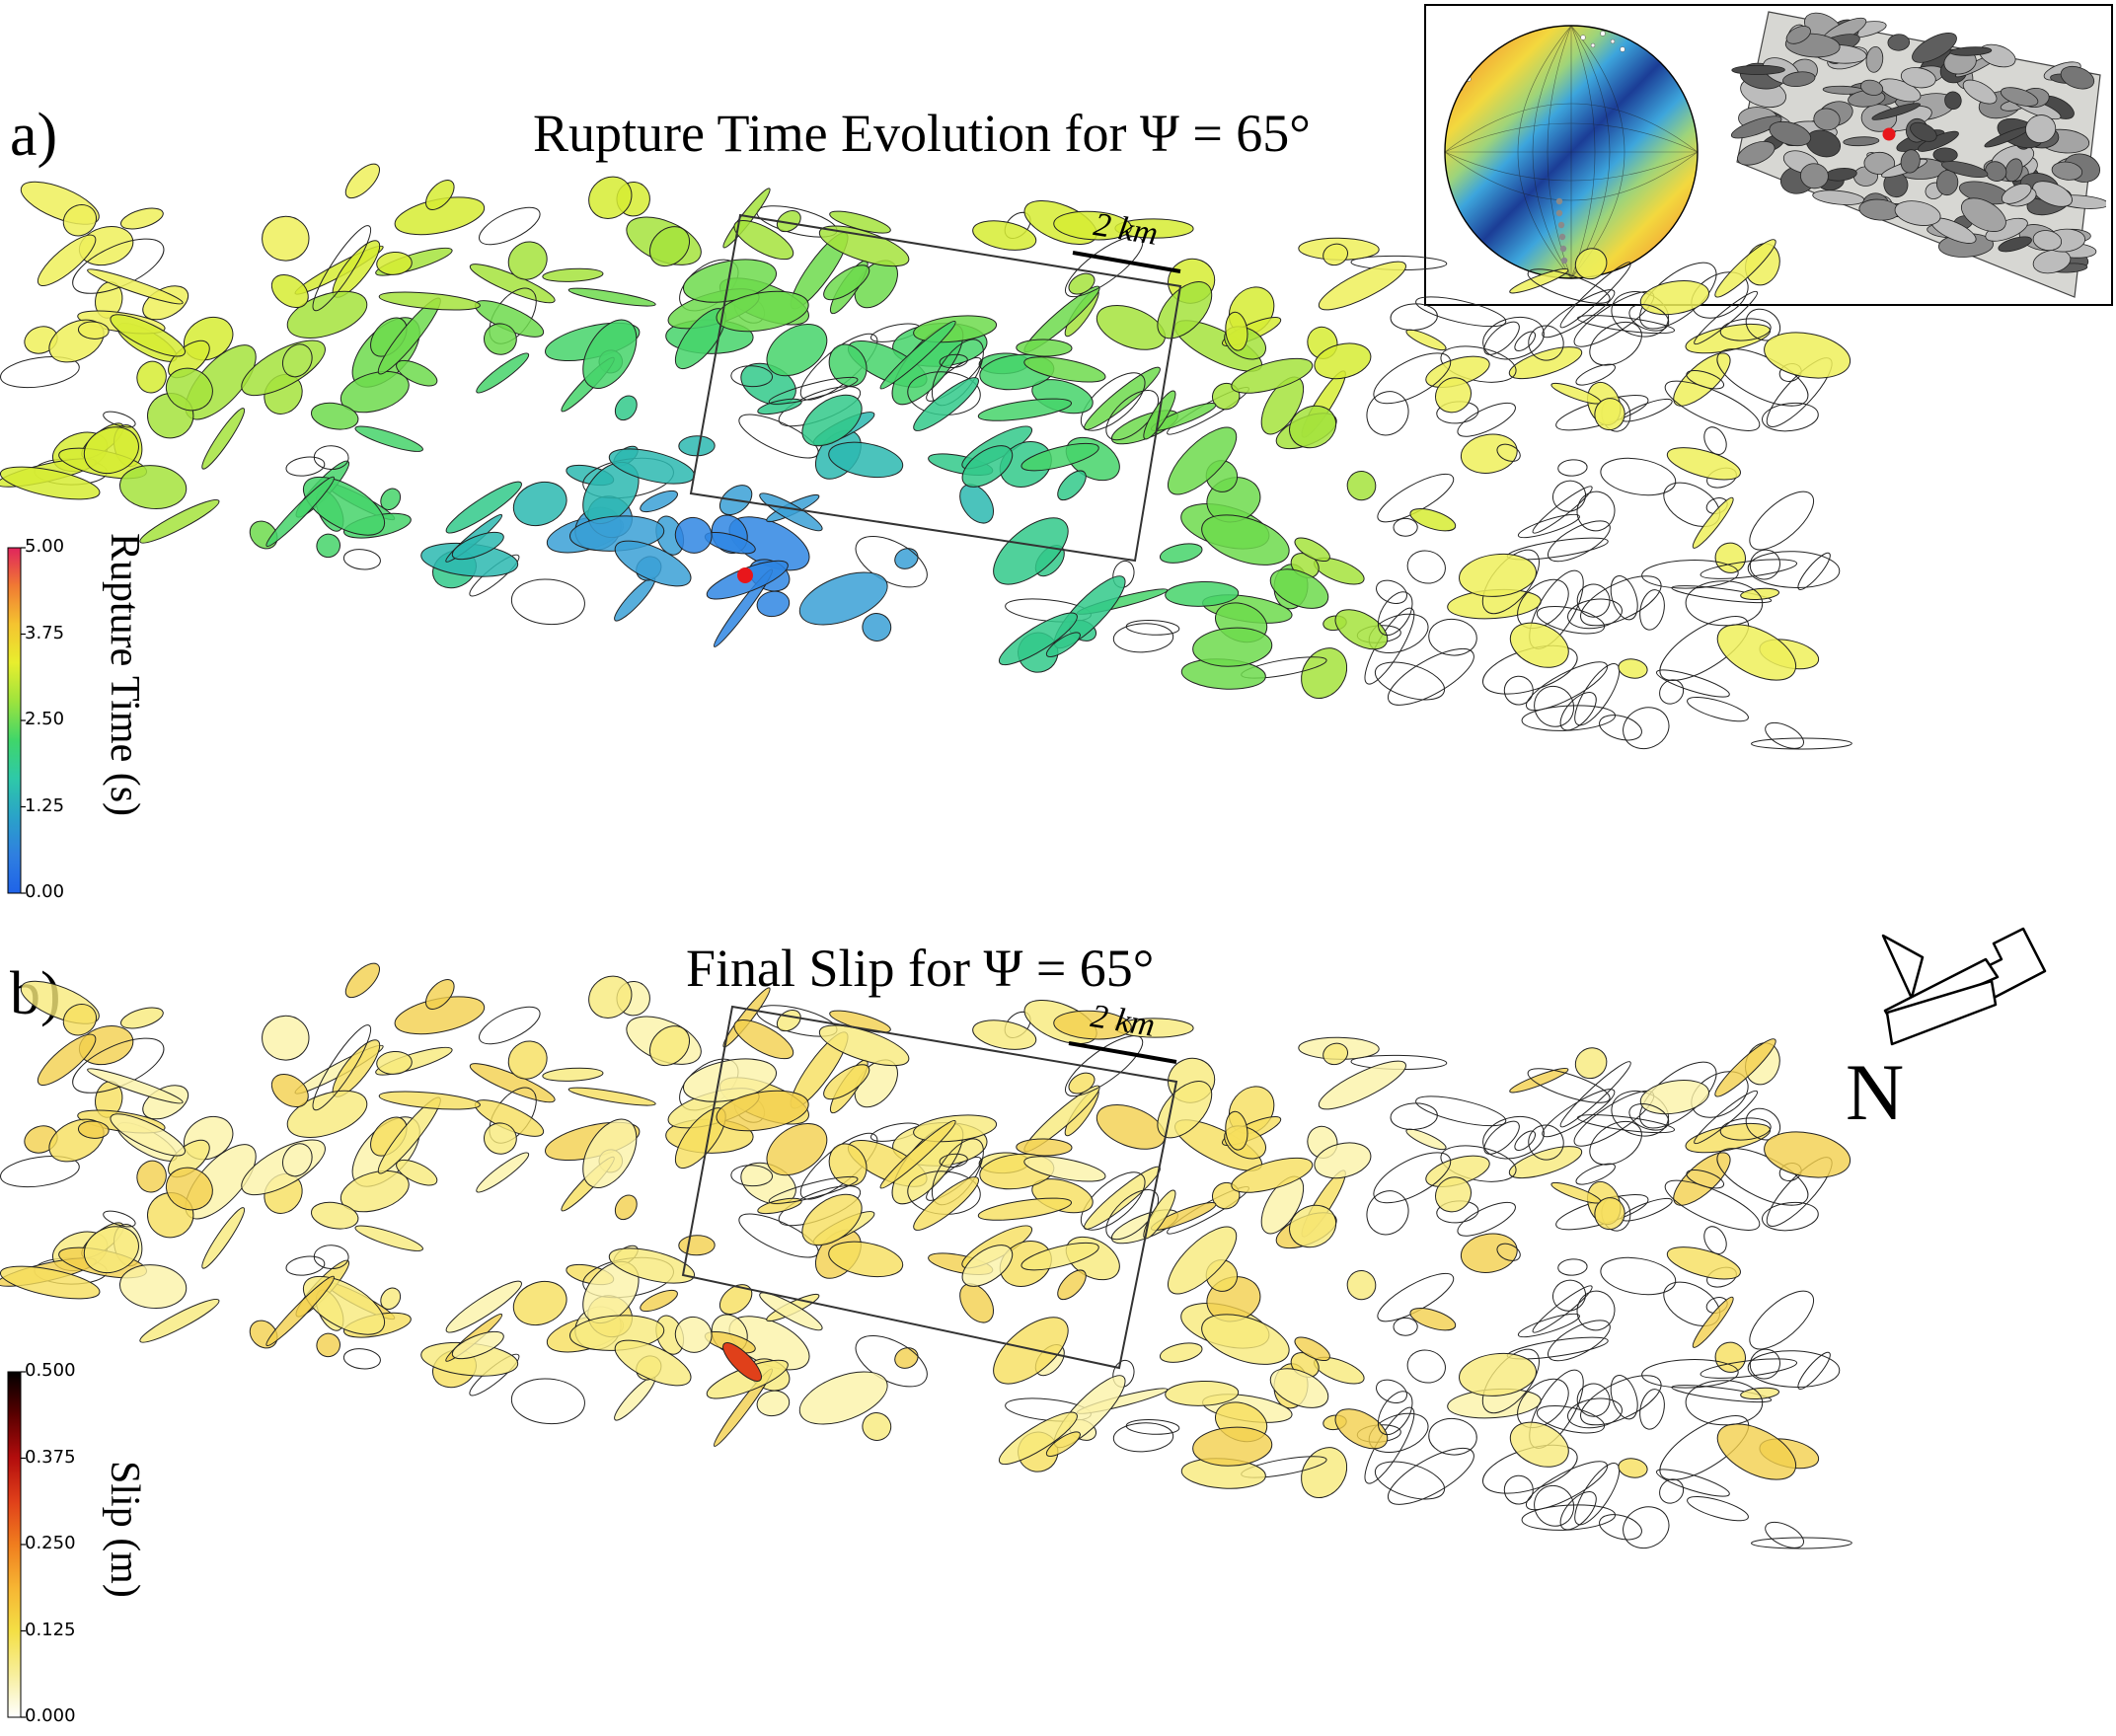 This screenshot has width=2116, height=1736. Describe the element at coordinates (14, 1544) in the screenshot. I see `panel-b-colorbar` at that location.